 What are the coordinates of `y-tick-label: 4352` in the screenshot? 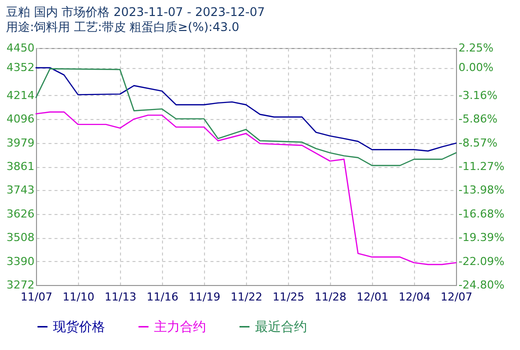 It's located at (20, 67).